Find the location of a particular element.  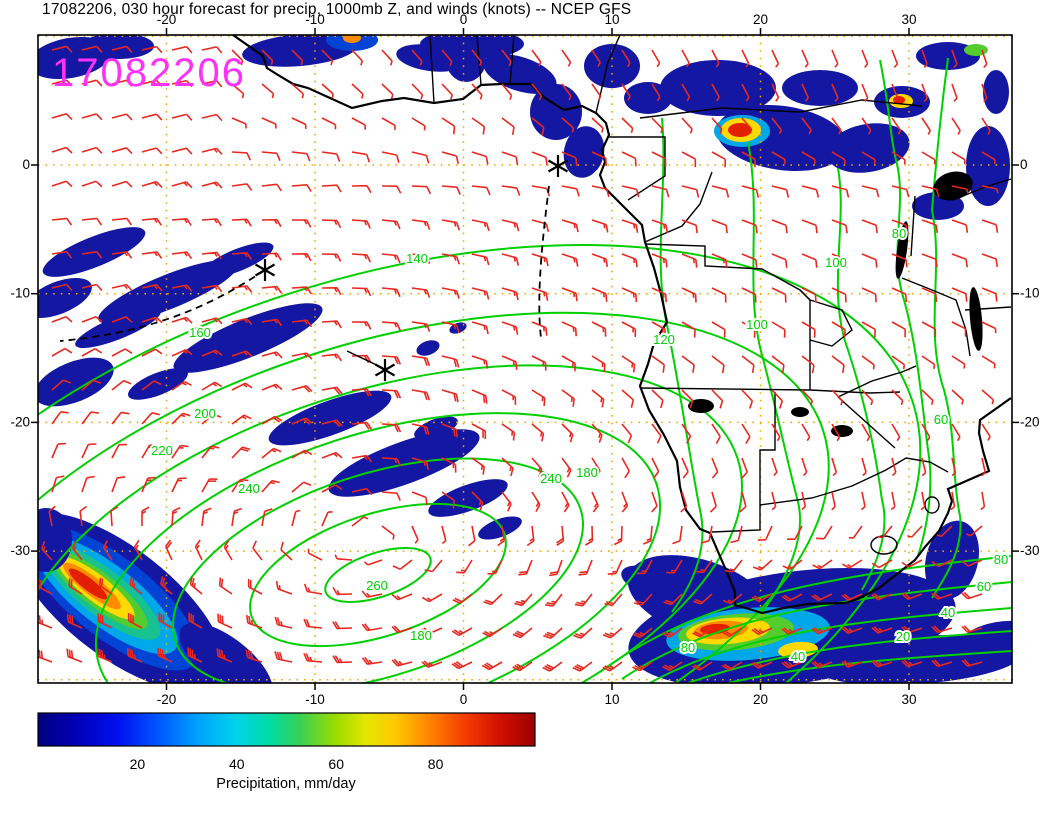

axis-tick-label: -20 is located at coordinates (167, 699).